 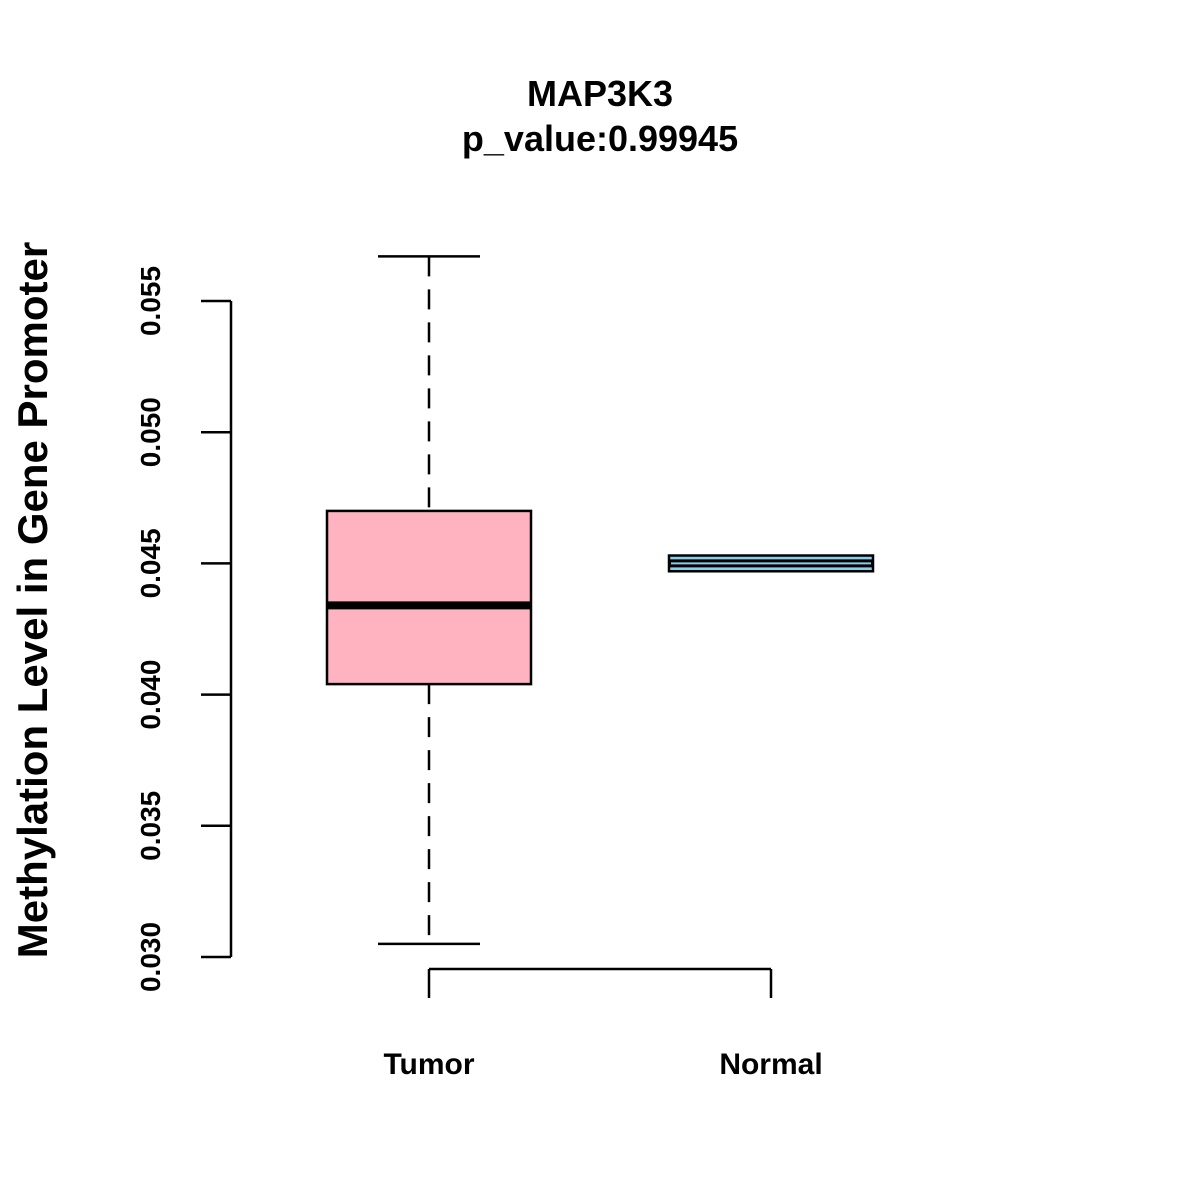 I want to click on chart-subtitle: p_value:0.99945, so click(x=600, y=138).